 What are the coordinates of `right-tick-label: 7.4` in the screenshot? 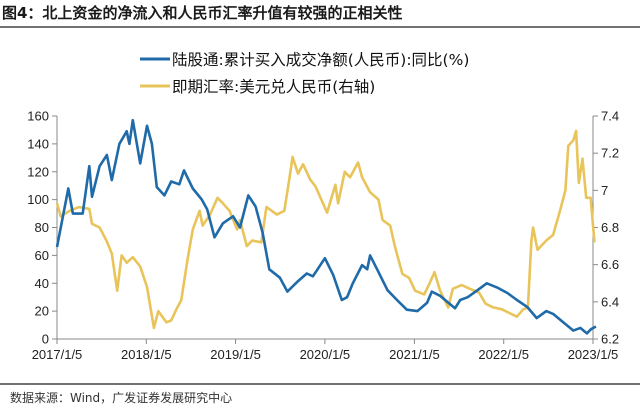 It's located at (610, 116).